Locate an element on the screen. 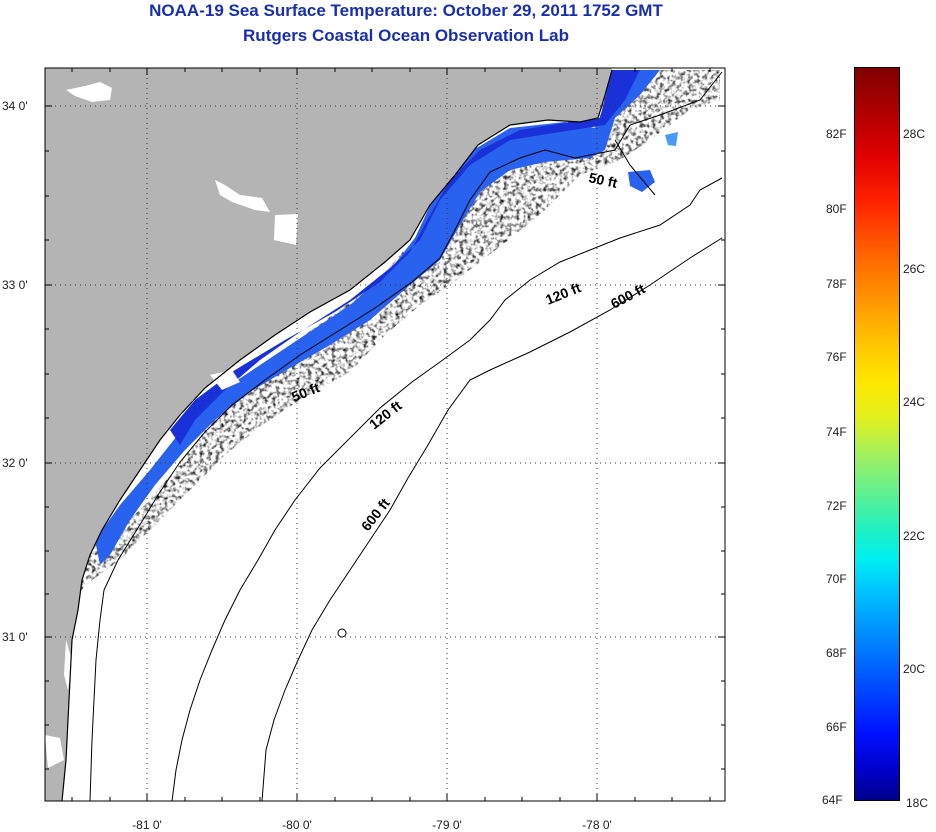 Image resolution: width=936 pixels, height=832 pixels. lat-label-34: 34 0' is located at coordinates (15, 106).